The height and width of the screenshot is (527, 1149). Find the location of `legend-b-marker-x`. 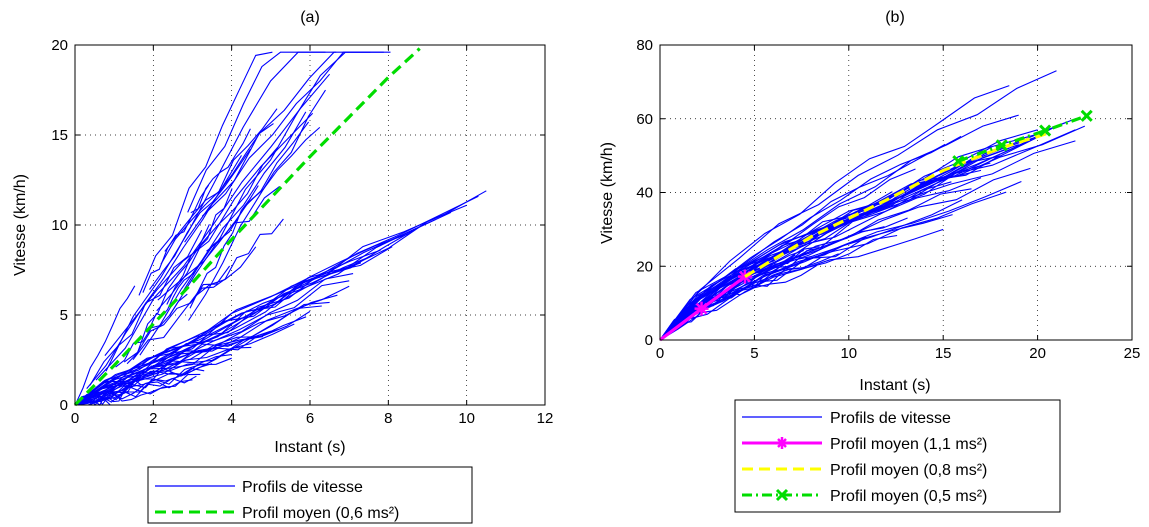

legend-b-marker-x is located at coordinates (782, 495).